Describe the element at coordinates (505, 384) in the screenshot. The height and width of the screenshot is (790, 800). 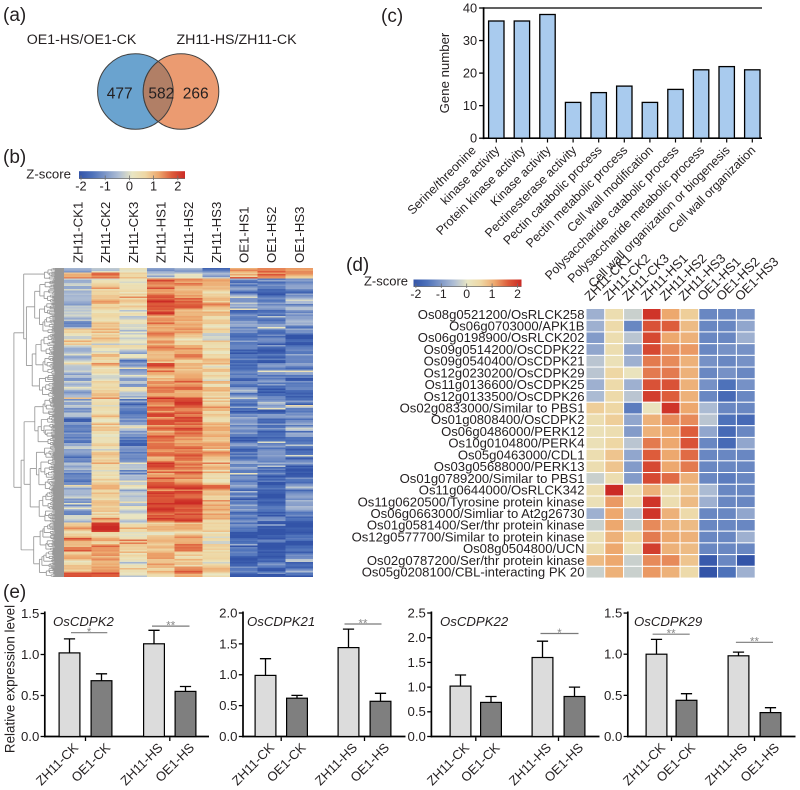
I see `svg-text: Os11g0136600/OsCDPK25` at that location.